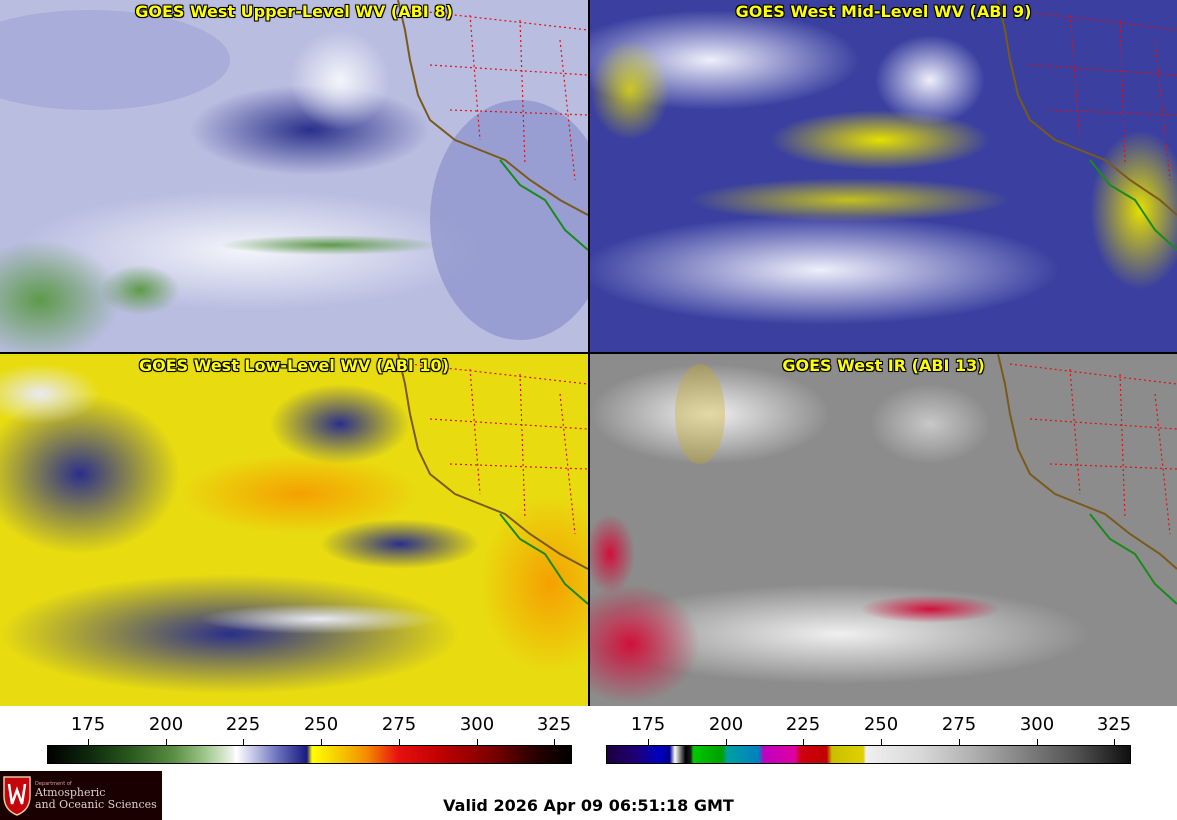 The image size is (1177, 820). I want to click on logo-name: Atmospheric and Oceanic Sciences, so click(96, 799).